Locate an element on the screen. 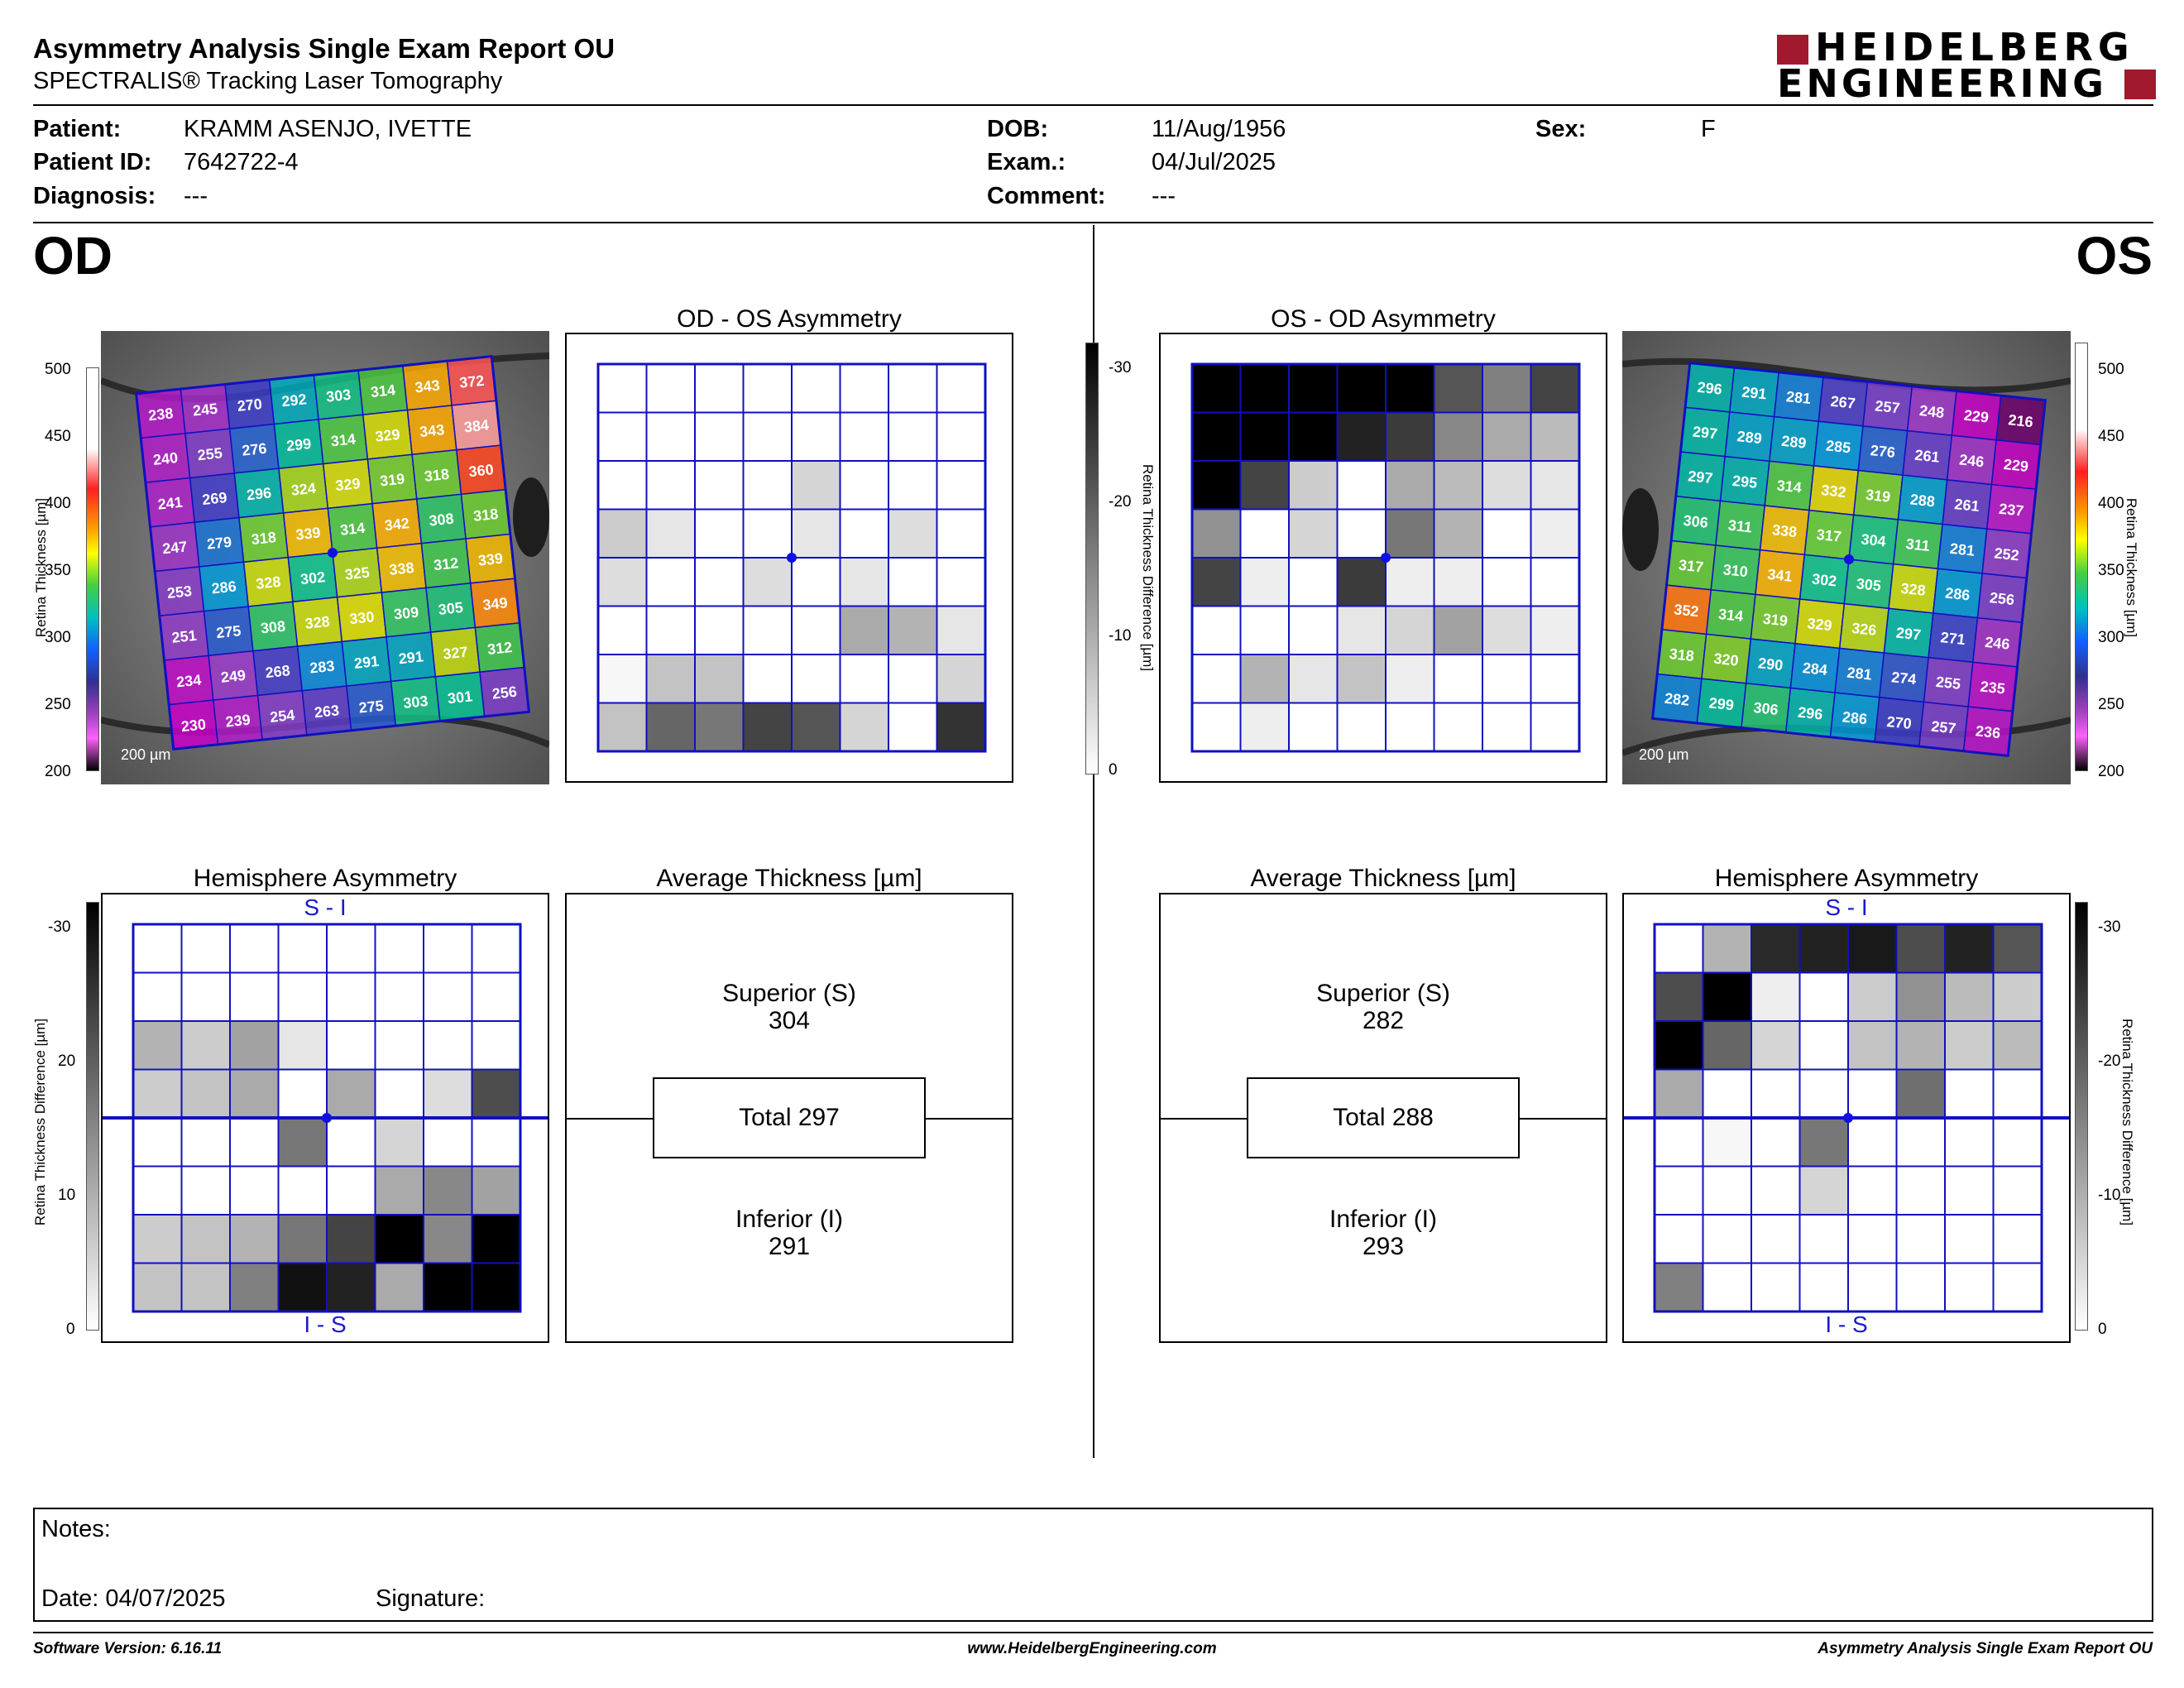 This screenshot has width=2184, height=1688. notes-box: Notes: Date: 04/07/2025 Signature: is located at coordinates (1093, 1565).